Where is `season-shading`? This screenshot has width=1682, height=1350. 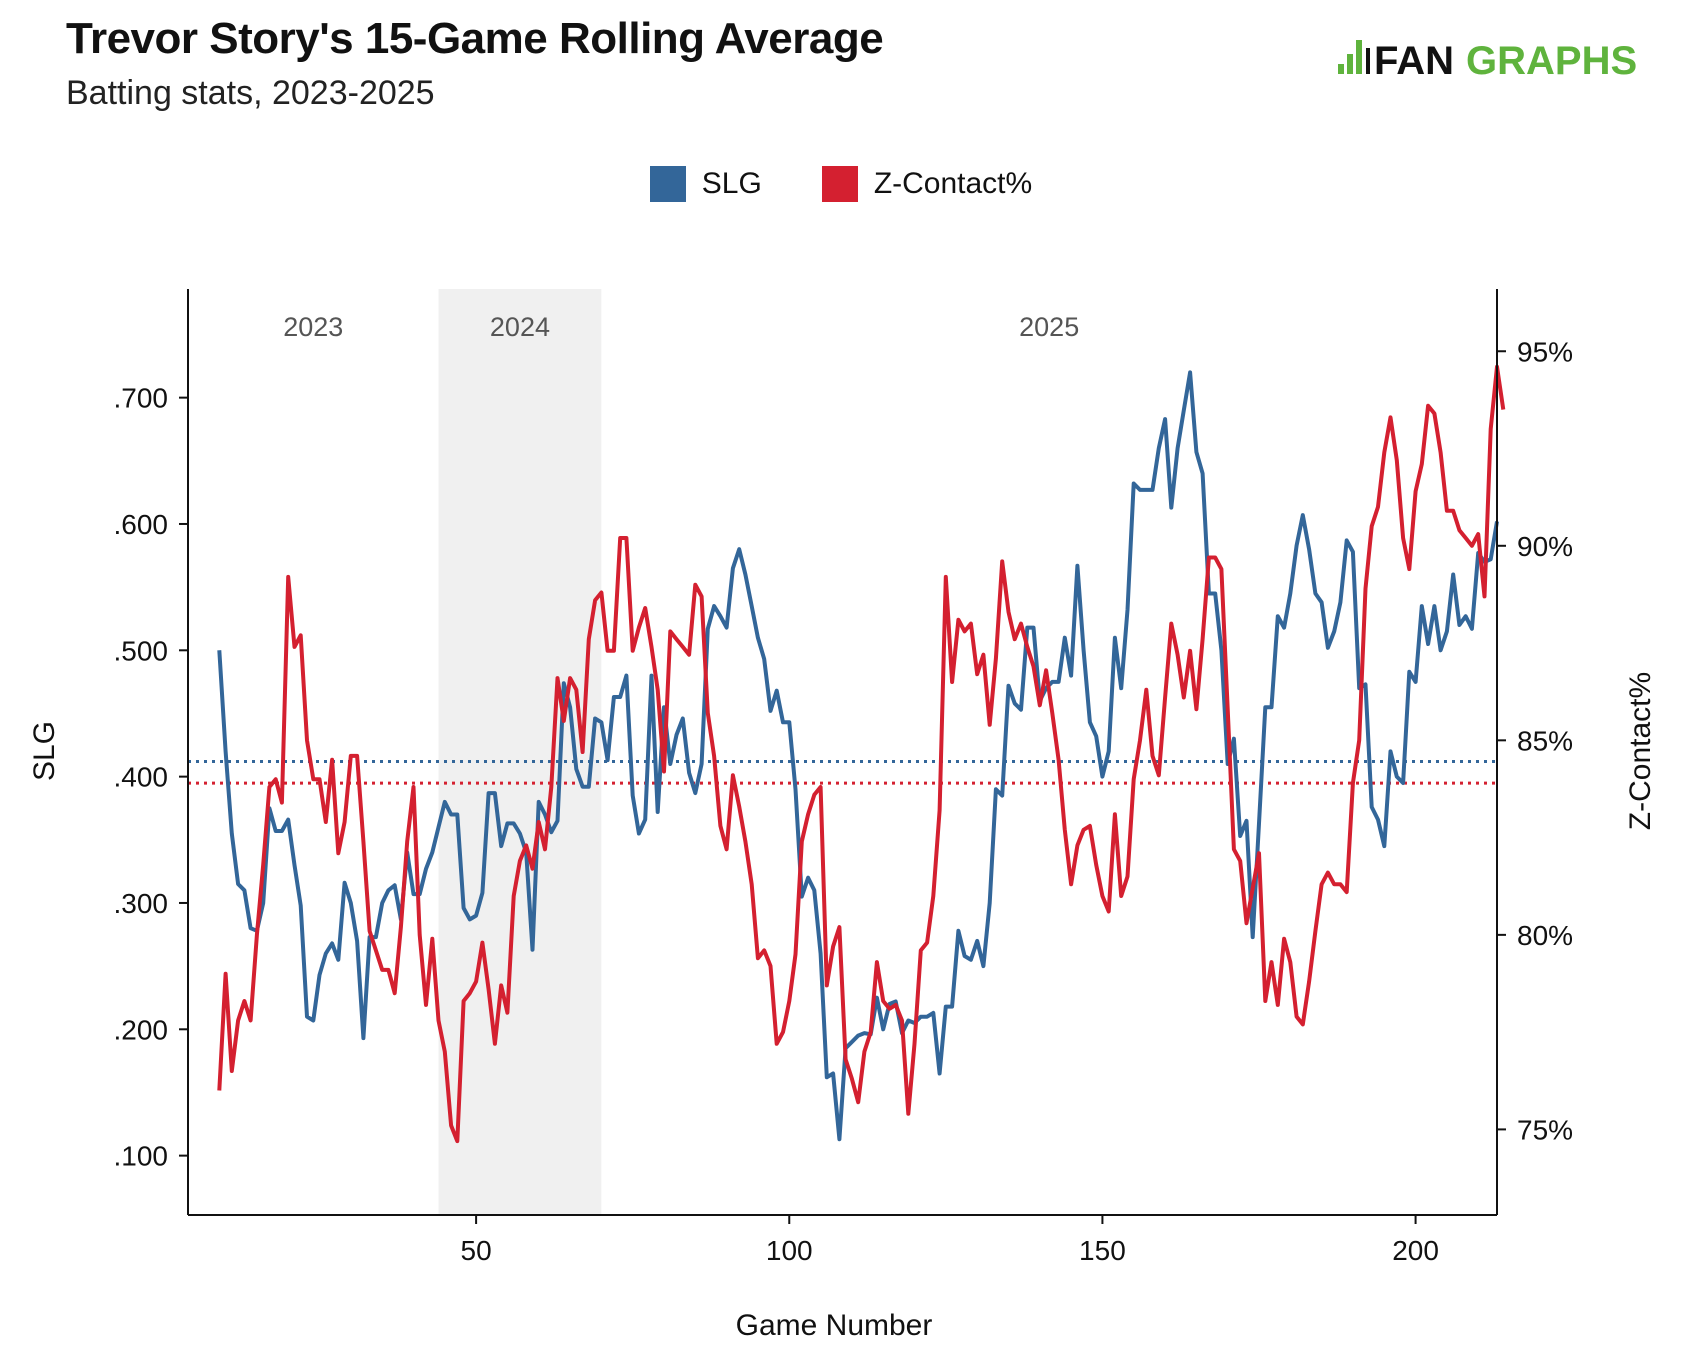 season-shading is located at coordinates (520, 752).